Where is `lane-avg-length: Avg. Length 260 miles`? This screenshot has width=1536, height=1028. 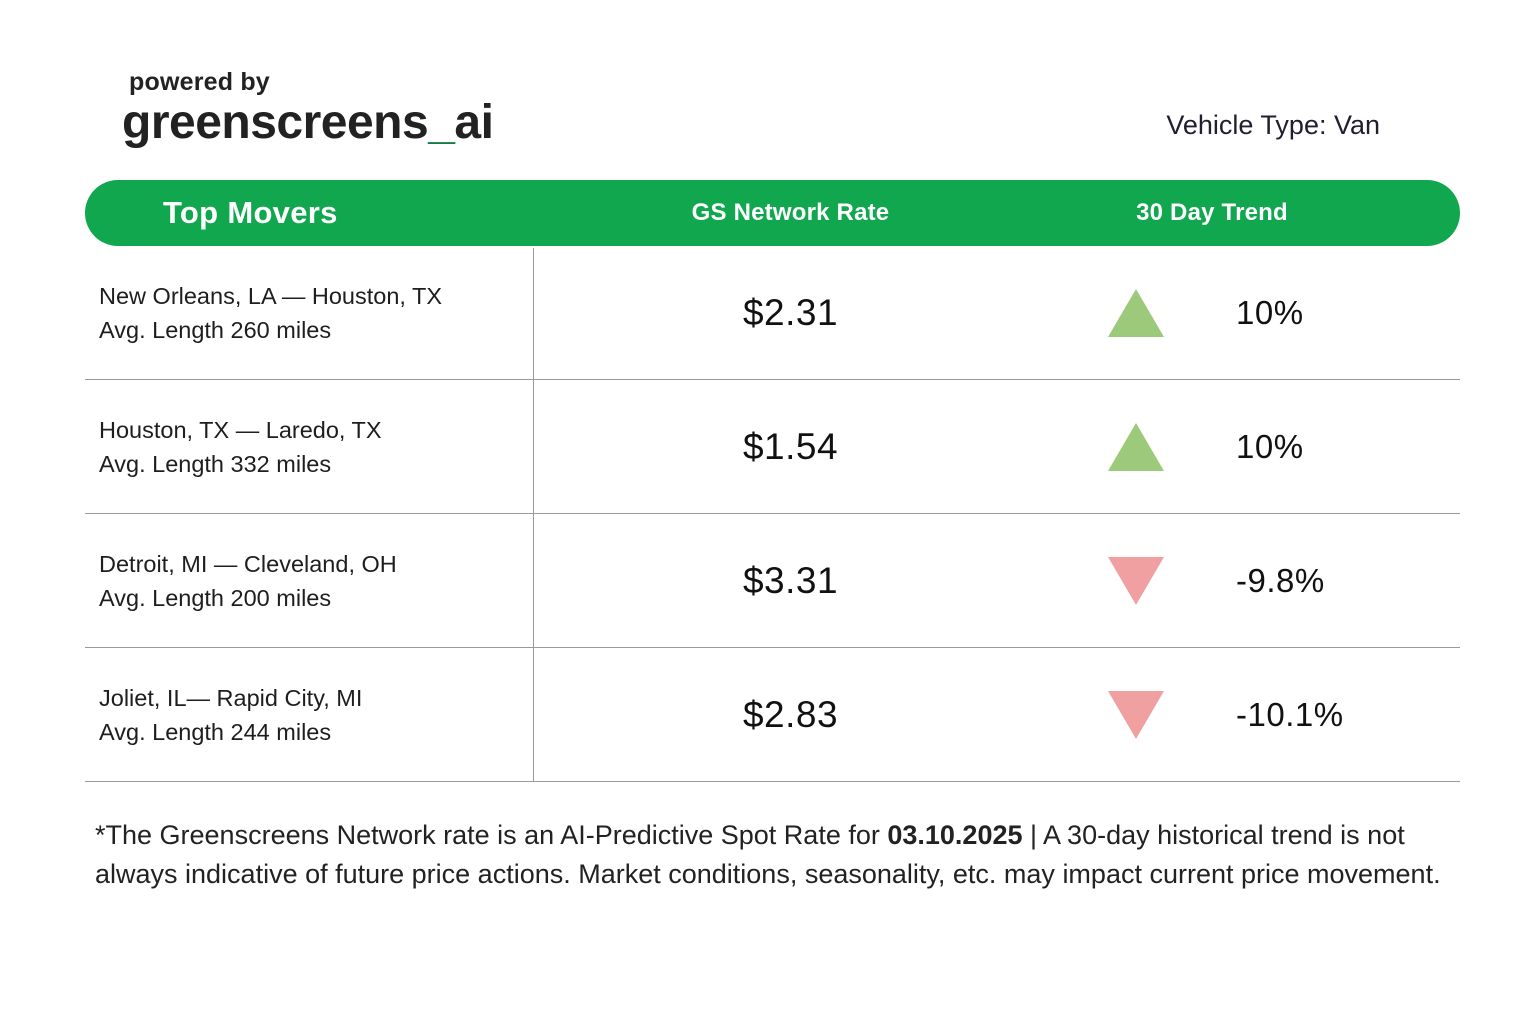 lane-avg-length: Avg. Length 260 miles is located at coordinates (215, 329).